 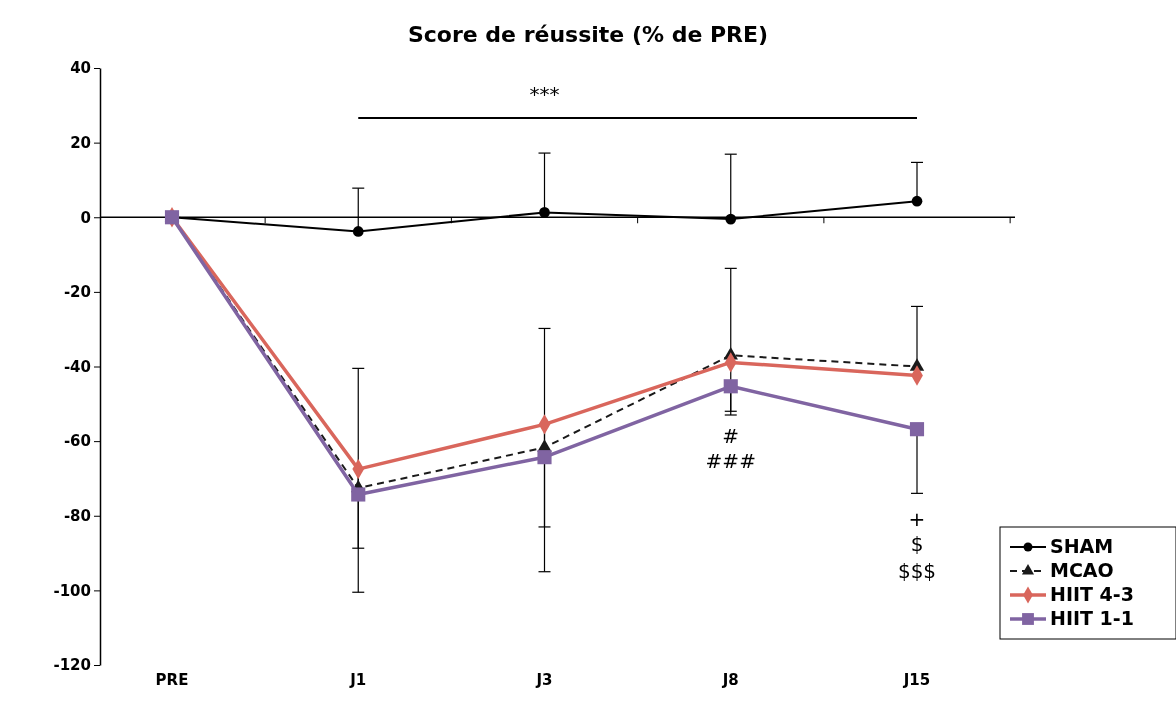 I want to click on y-tick-label: 0, so click(x=85, y=217).